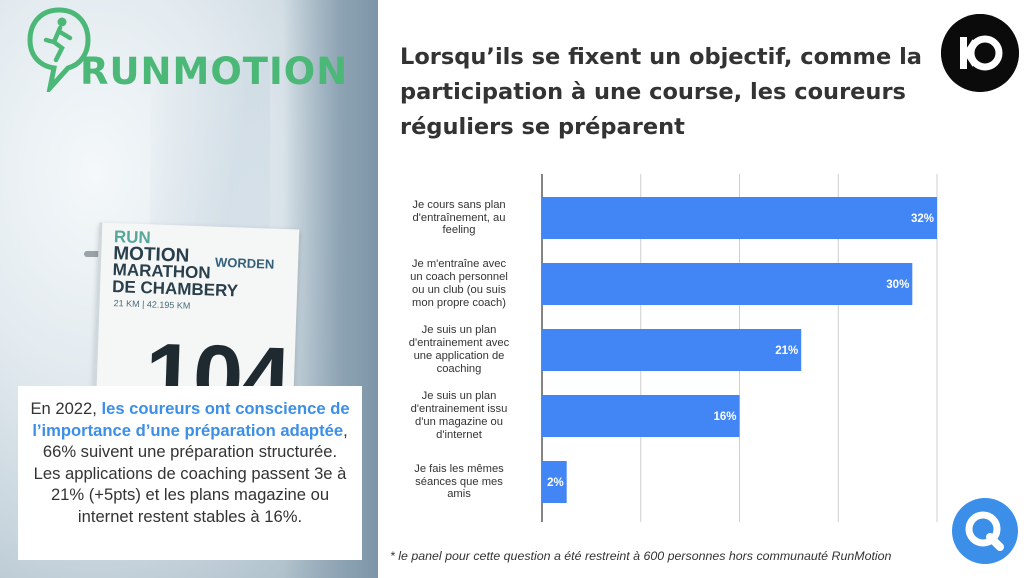 This screenshot has height=578, width=1030. What do you see at coordinates (214, 71) in the screenshot?
I see `brand-name: RUNMOTION` at bounding box center [214, 71].